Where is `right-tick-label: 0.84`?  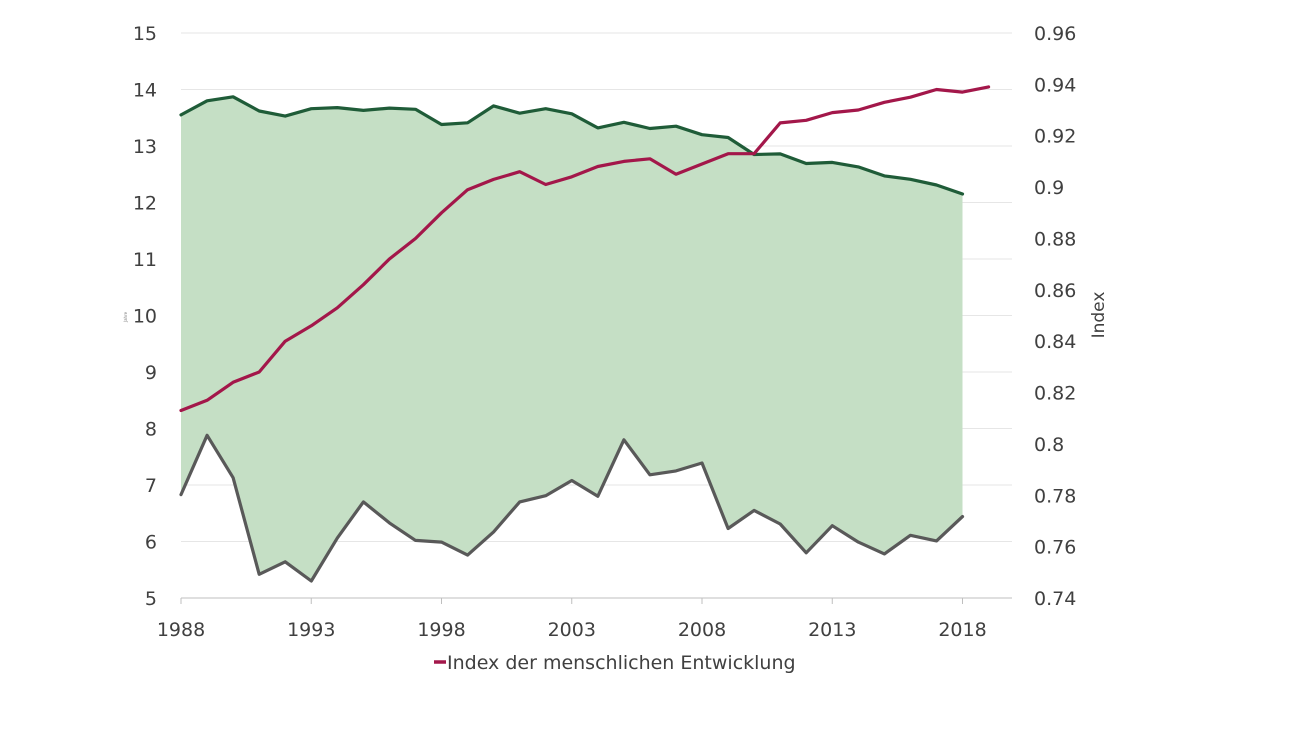
right-tick-label: 0.84 is located at coordinates (1055, 342).